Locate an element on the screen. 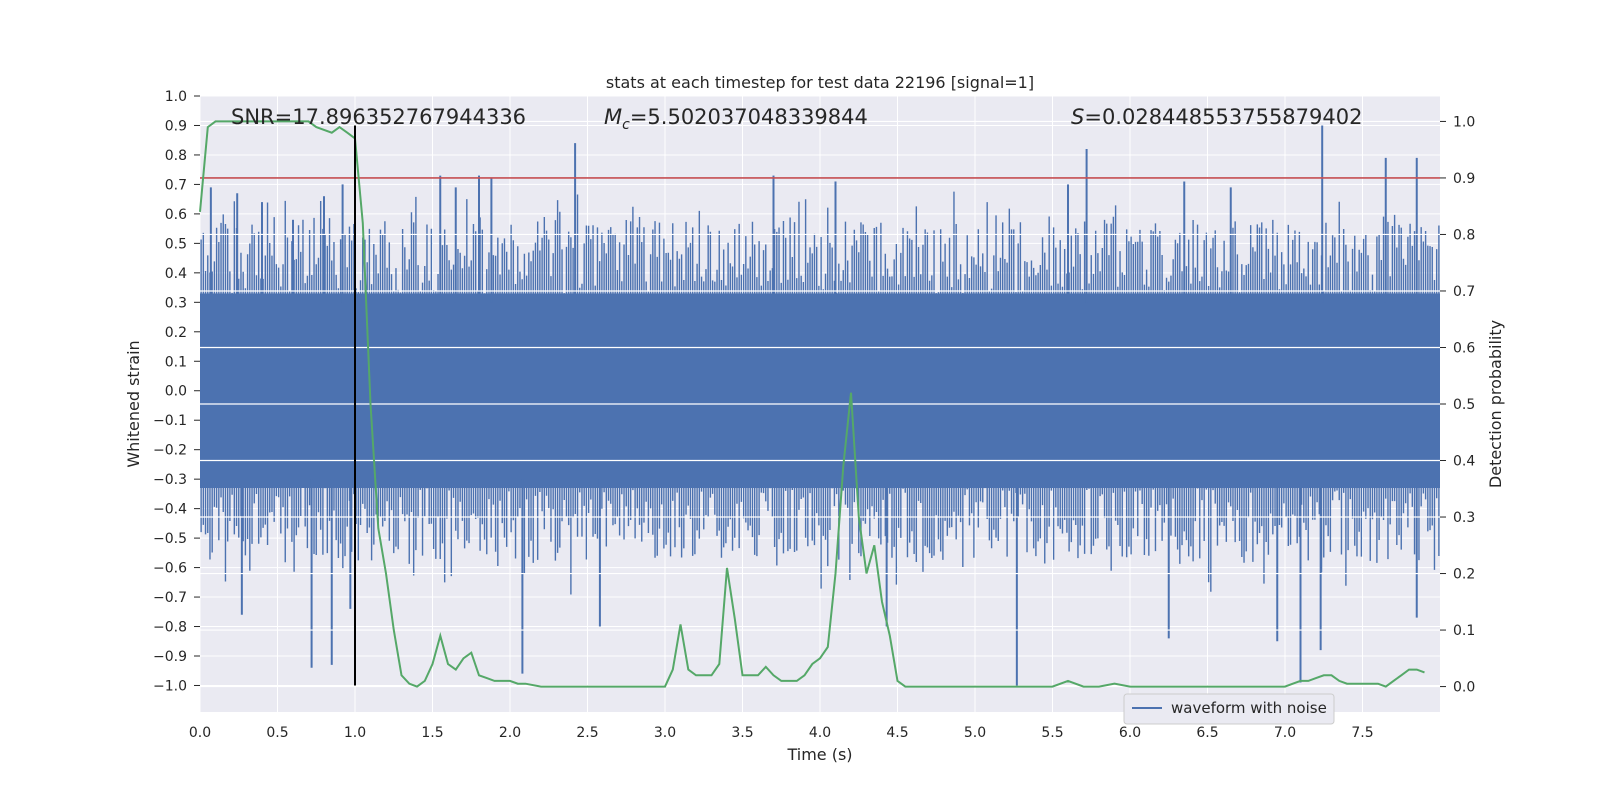 Image resolution: width=1600 pixels, height=800 pixels. x-tick-label: 5.5 is located at coordinates (1052, 733).